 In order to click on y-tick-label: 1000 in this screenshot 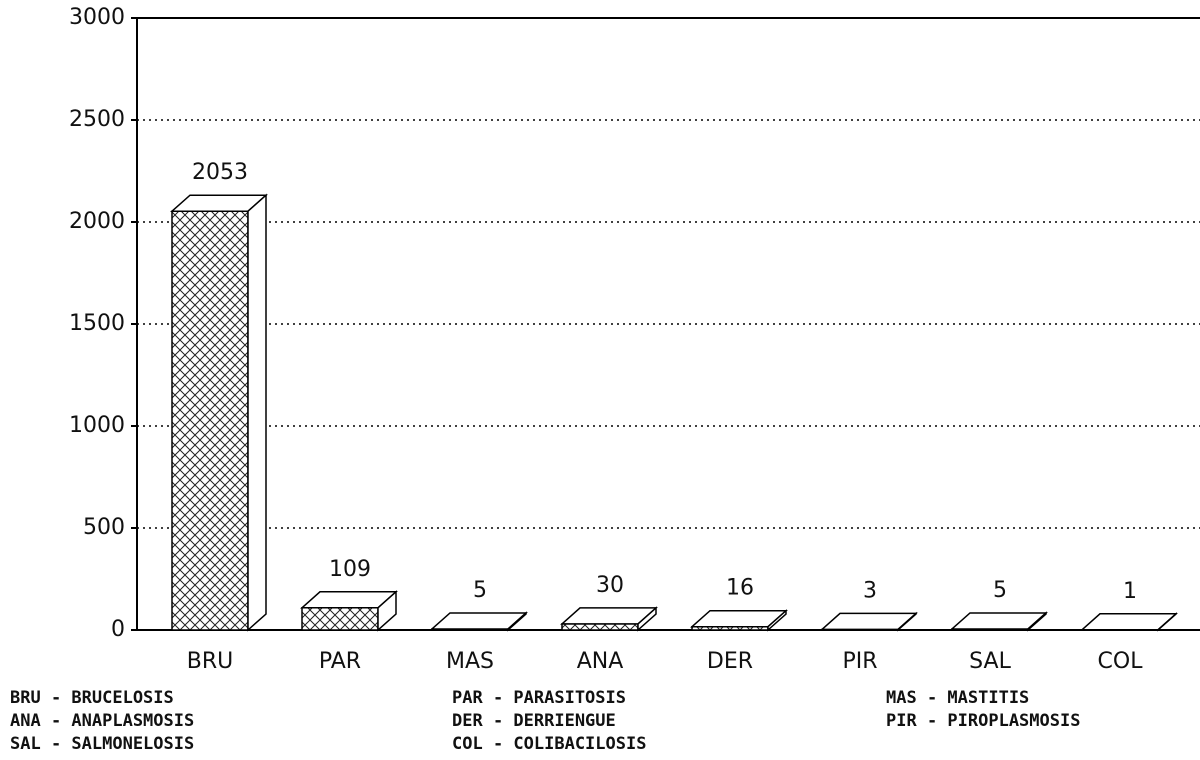, I will do `click(97, 425)`.